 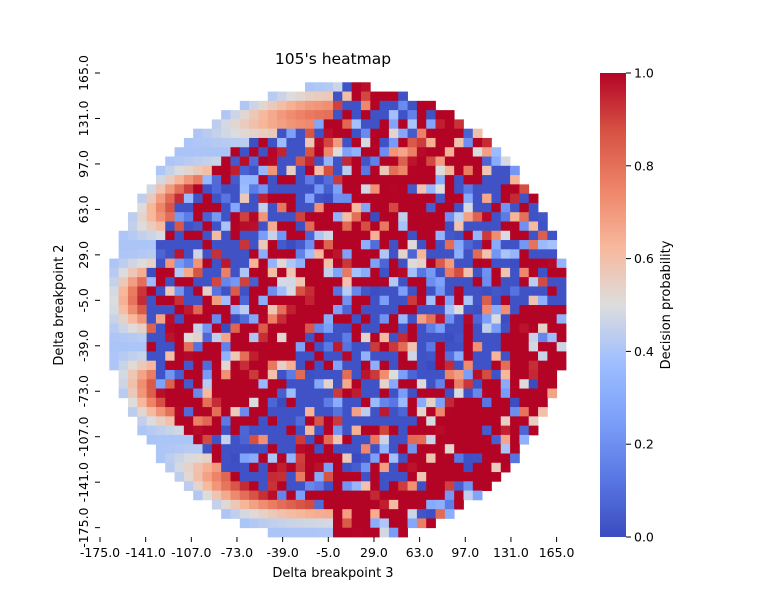 What do you see at coordinates (644, 444) in the screenshot?
I see `colorbar-tick-label: 0.2` at bounding box center [644, 444].